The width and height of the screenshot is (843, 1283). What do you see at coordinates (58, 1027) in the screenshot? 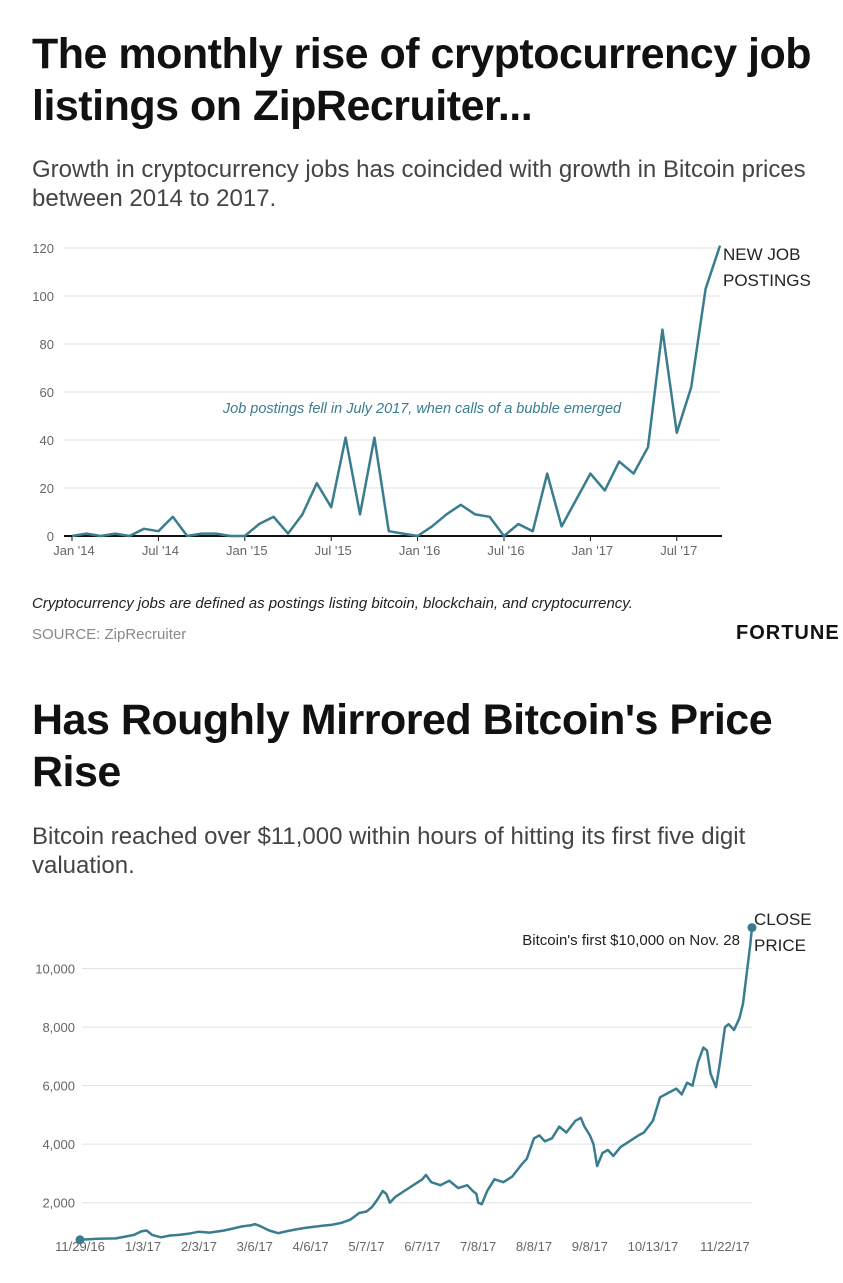
I see `bitcoin-y-tick-label: 8,000` at bounding box center [58, 1027].